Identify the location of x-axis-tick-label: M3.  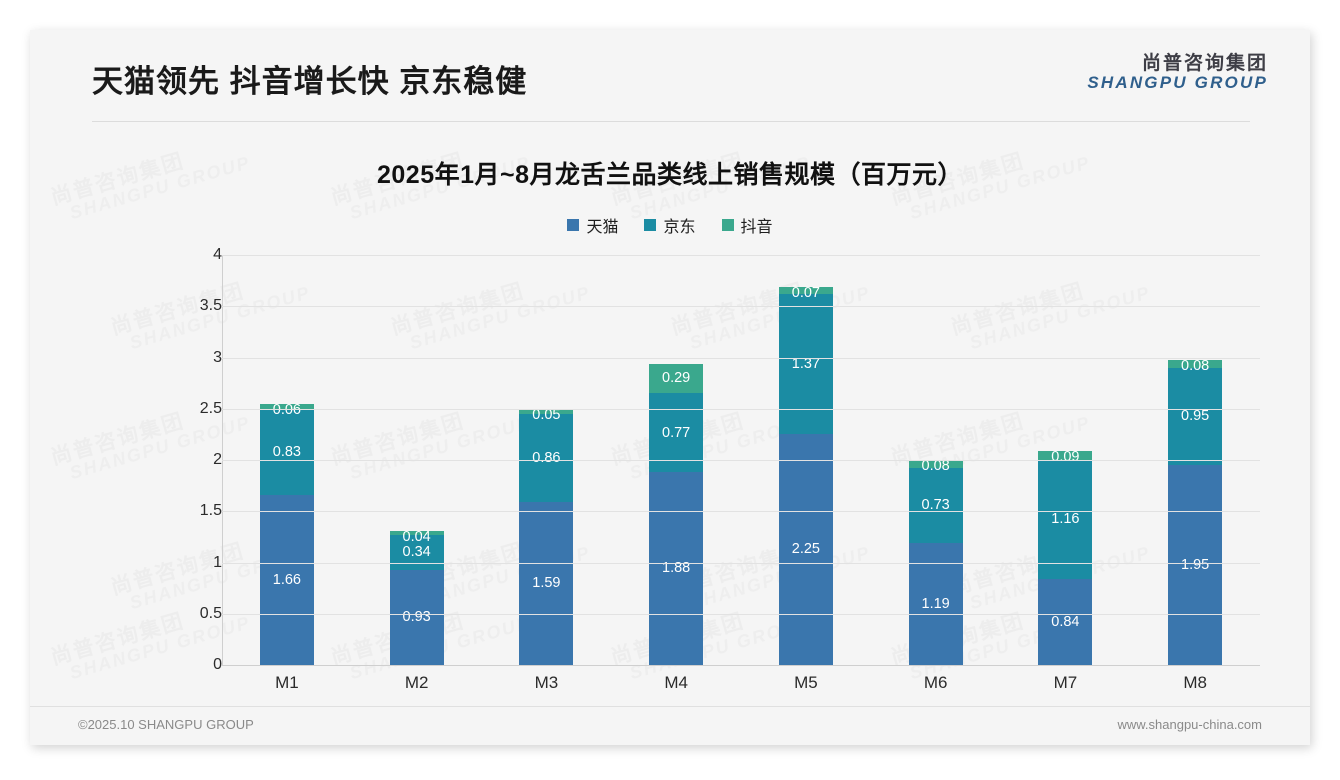
(546, 682).